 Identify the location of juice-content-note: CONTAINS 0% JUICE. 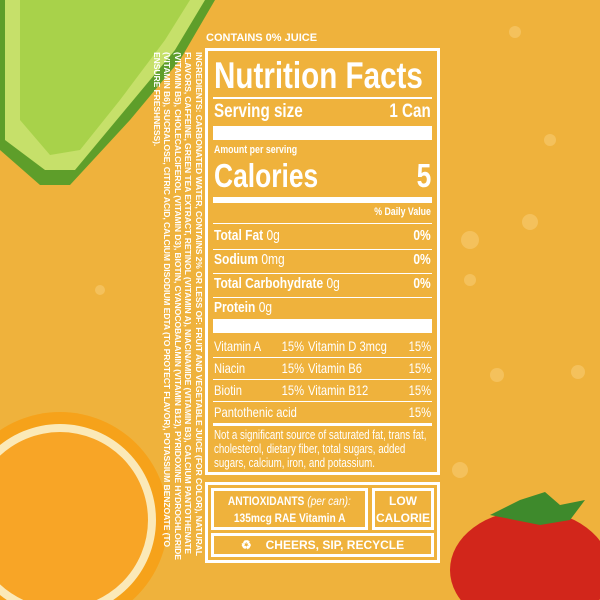
(262, 38).